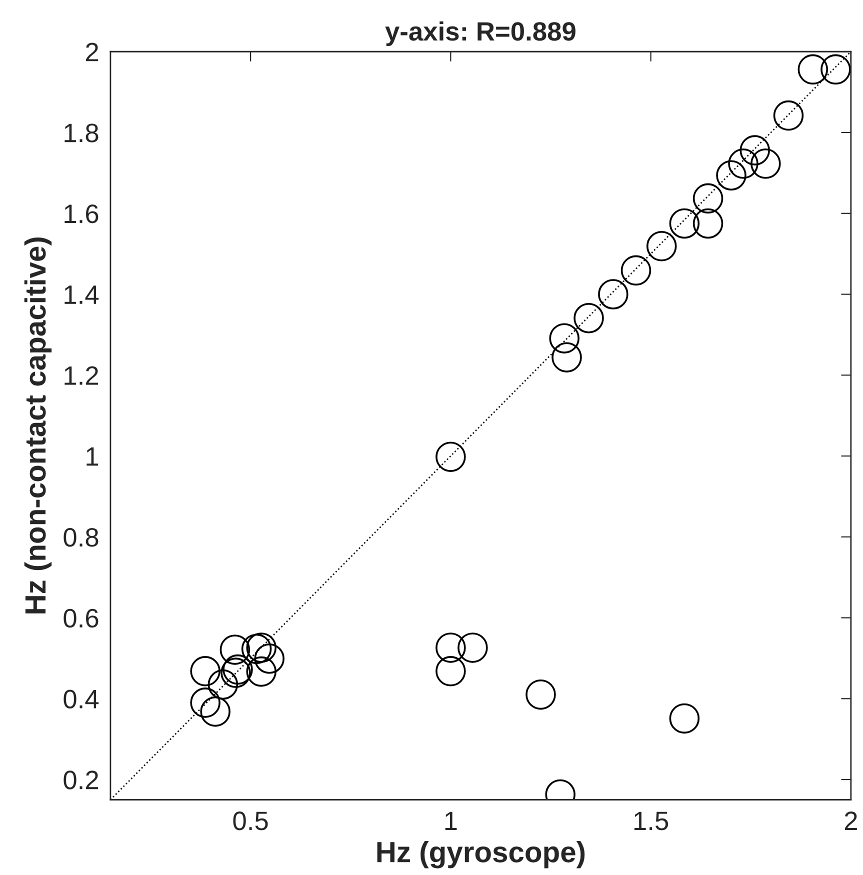 The image size is (863, 875). Describe the element at coordinates (81, 214) in the screenshot. I see `y-tick-label: 1.6` at that location.